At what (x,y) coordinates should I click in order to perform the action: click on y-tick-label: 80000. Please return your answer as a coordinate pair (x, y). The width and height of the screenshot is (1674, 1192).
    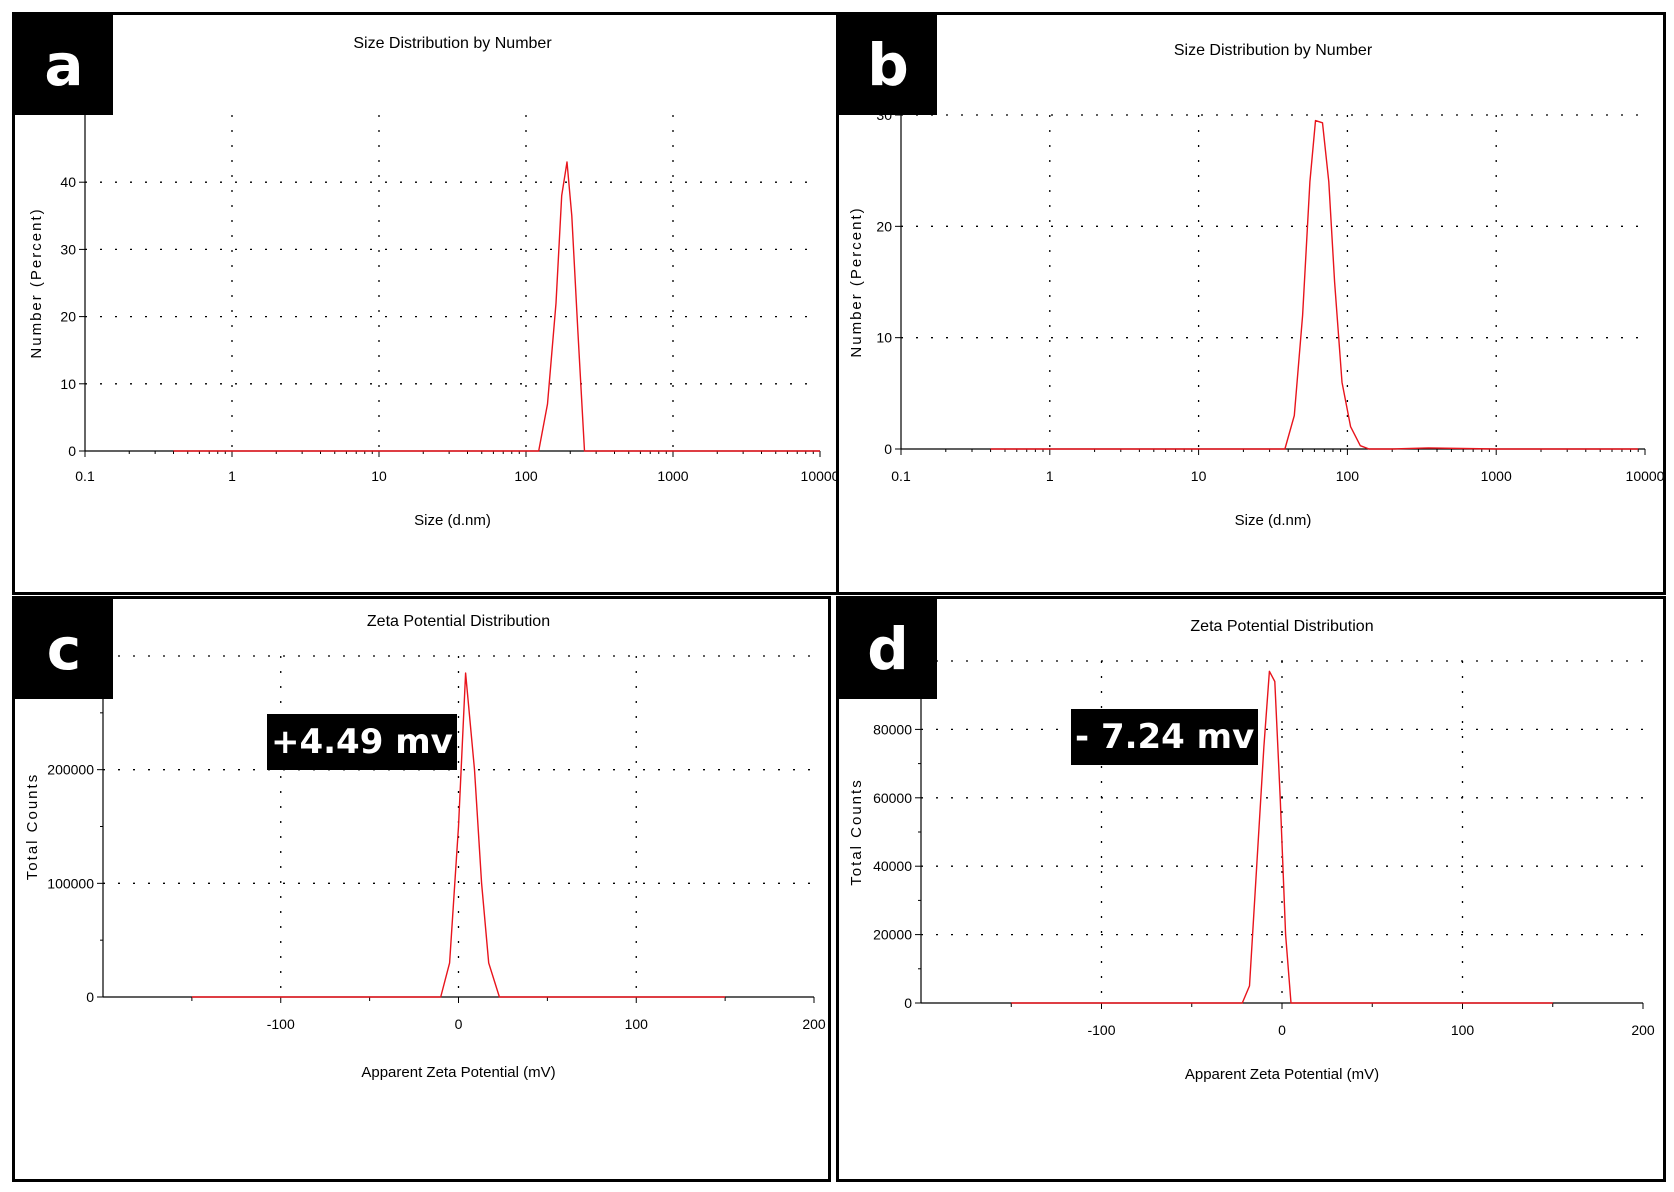
    Looking at the image, I should click on (892, 729).